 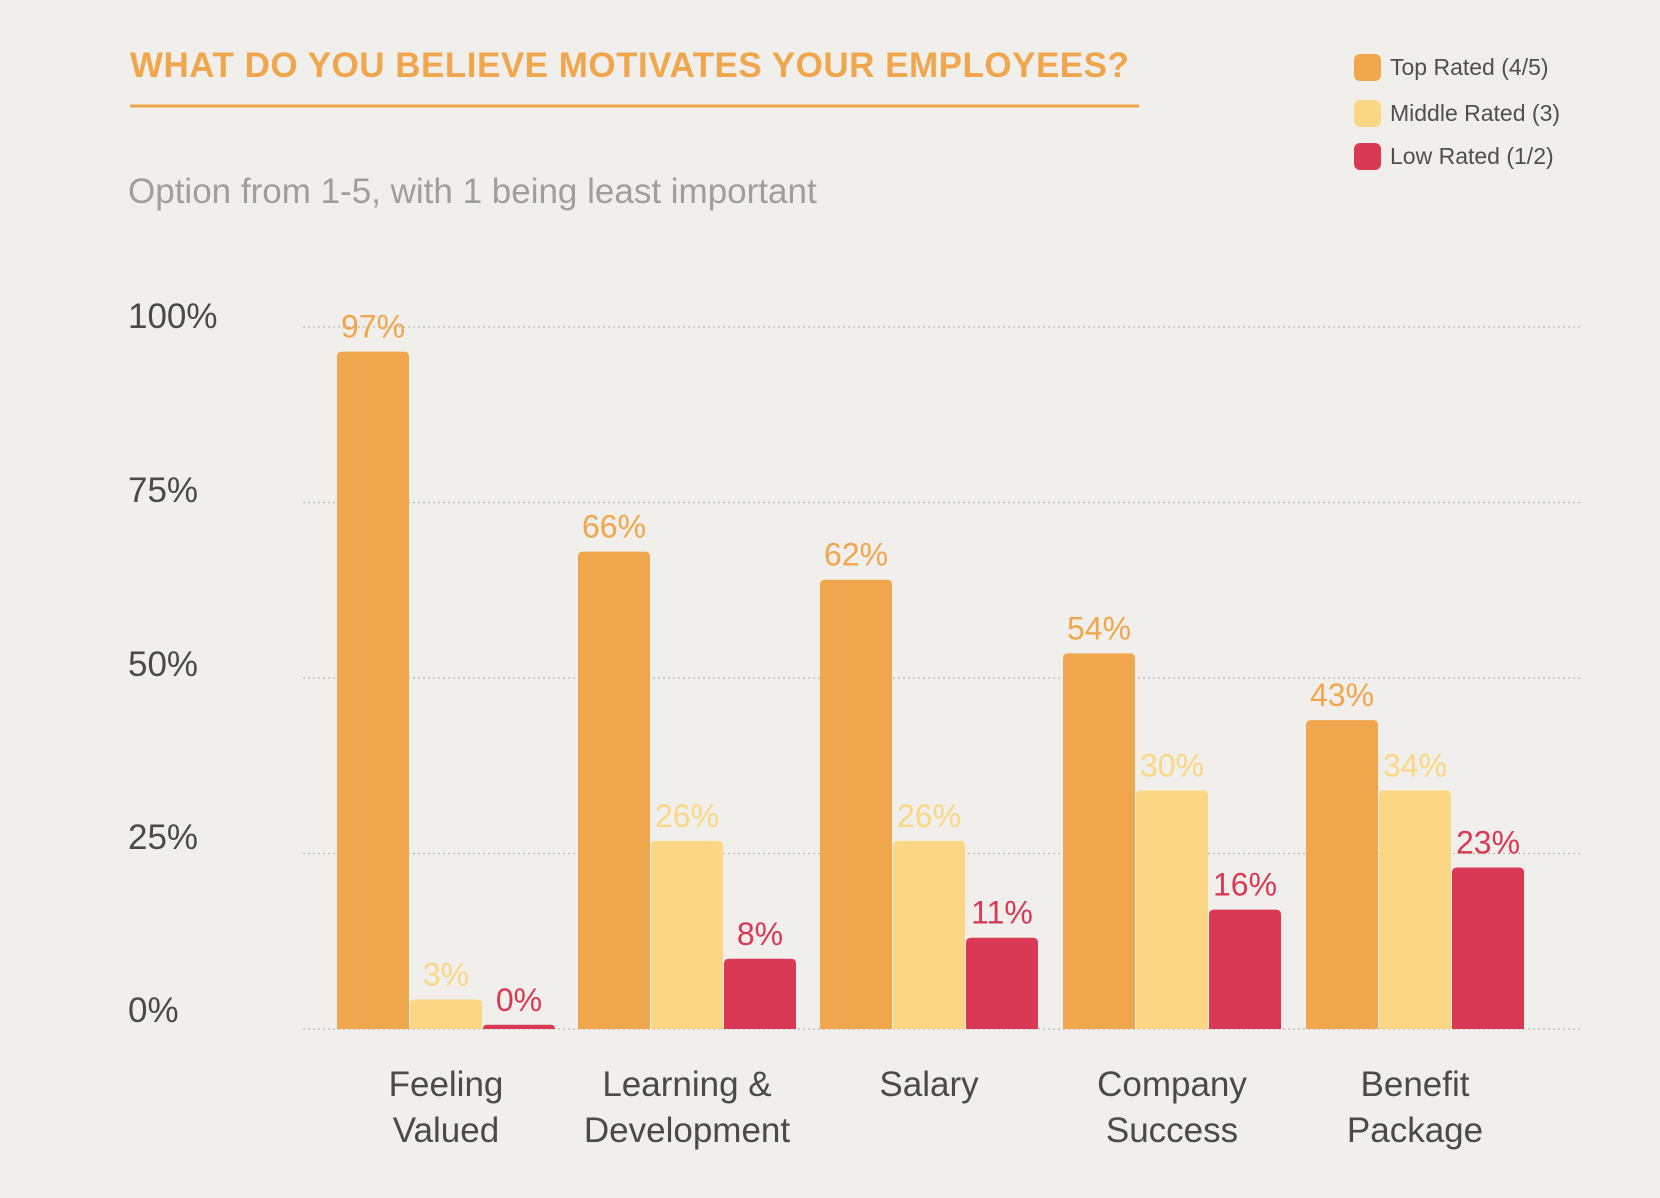 What do you see at coordinates (163, 837) in the screenshot?
I see `y-tick-label: 25%` at bounding box center [163, 837].